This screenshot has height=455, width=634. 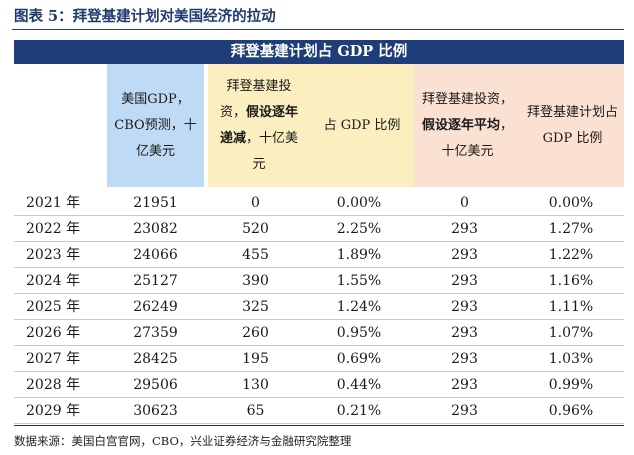 I want to click on header-gdp-label: 美国GDP，CBO预测，十亿美元, so click(x=155, y=125).